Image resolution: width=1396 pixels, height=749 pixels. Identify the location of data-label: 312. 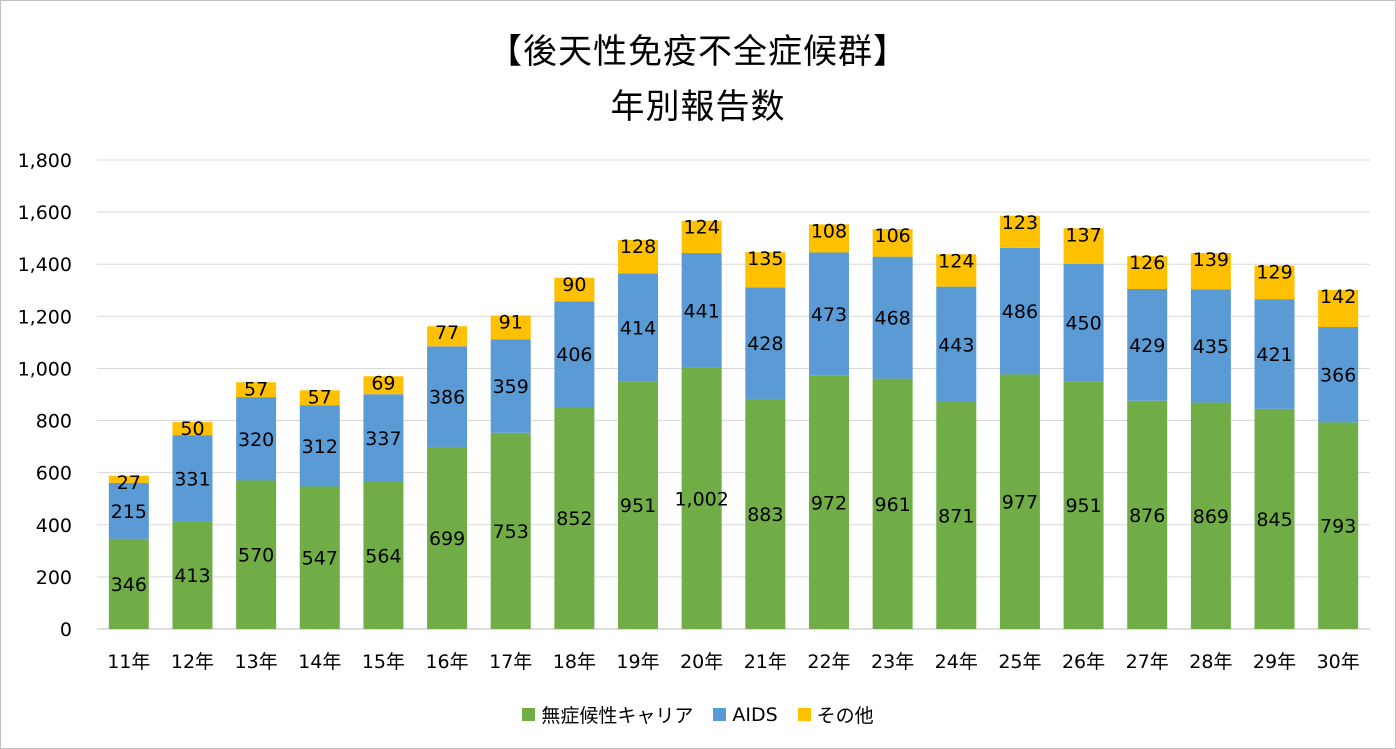
(320, 447).